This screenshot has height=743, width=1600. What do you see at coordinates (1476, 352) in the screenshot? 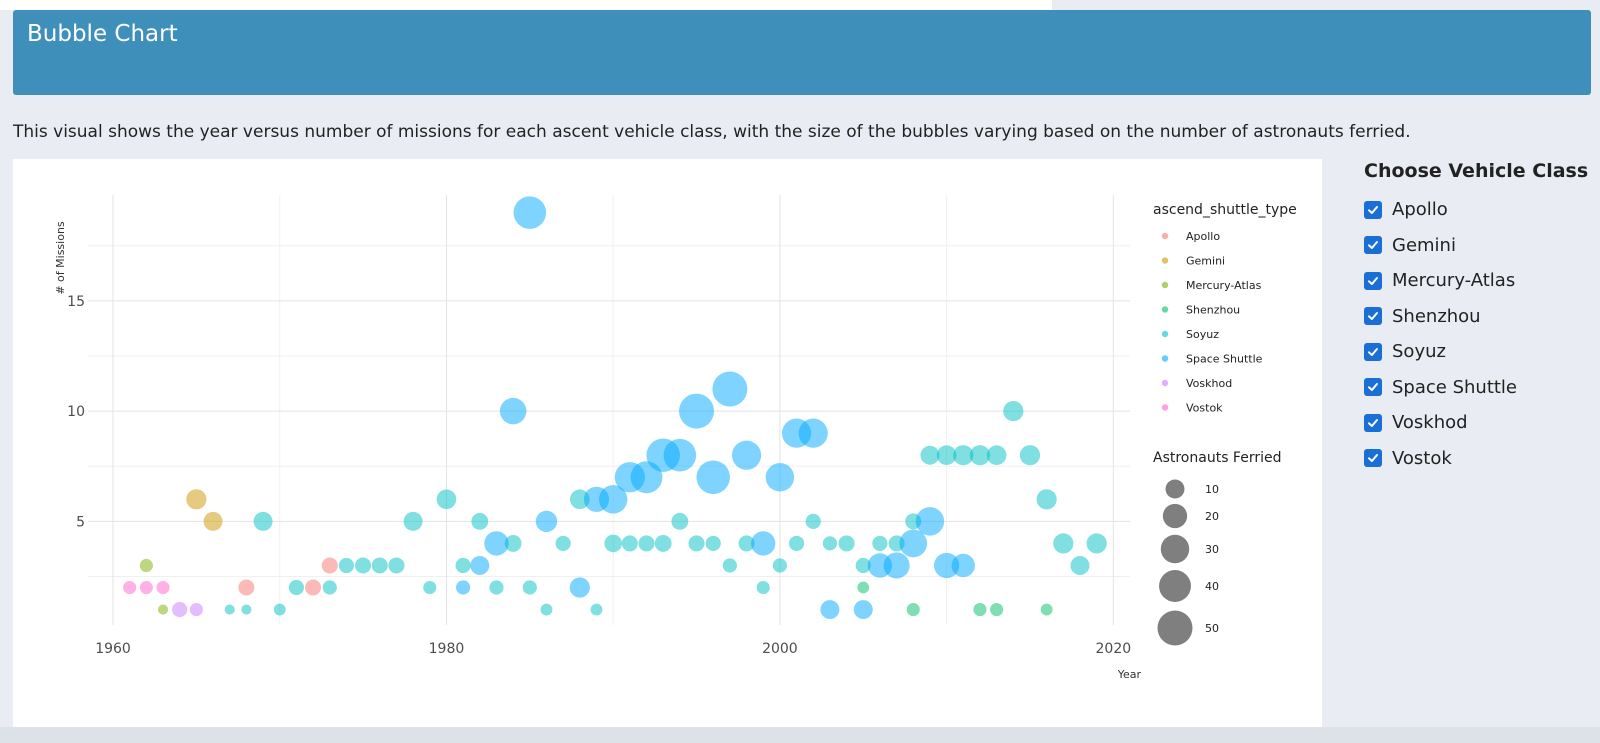
I see `checkbox-soyuz: Soyuz` at bounding box center [1476, 352].